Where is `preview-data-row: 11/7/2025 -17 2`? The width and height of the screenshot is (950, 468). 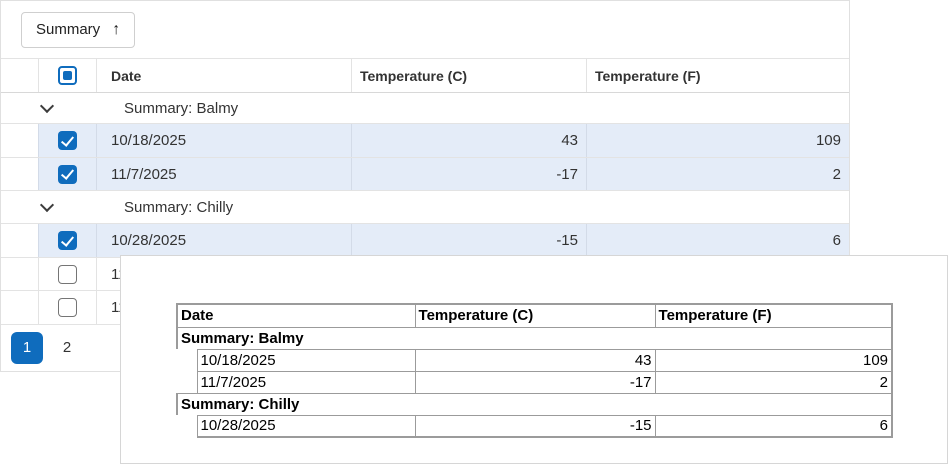 preview-data-row: 11/7/2025 -17 2 is located at coordinates (535, 382).